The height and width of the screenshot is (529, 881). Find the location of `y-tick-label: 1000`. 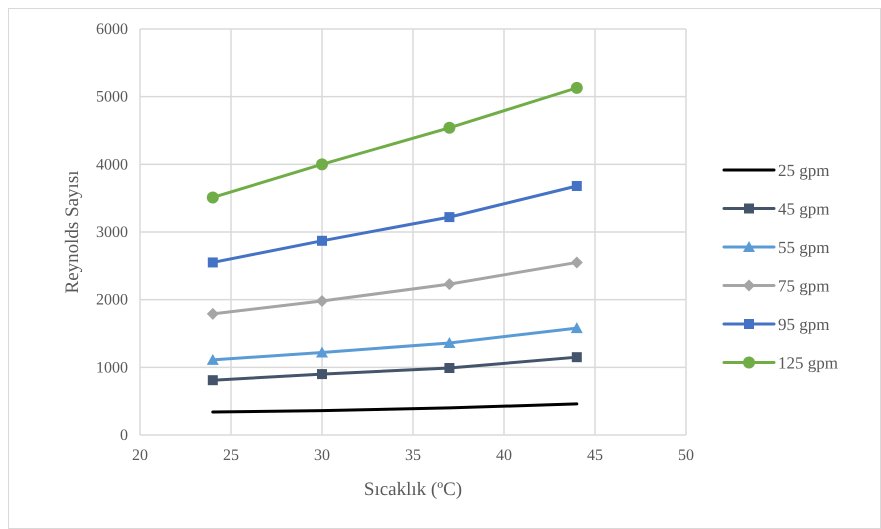

y-tick-label: 1000 is located at coordinates (112, 367).